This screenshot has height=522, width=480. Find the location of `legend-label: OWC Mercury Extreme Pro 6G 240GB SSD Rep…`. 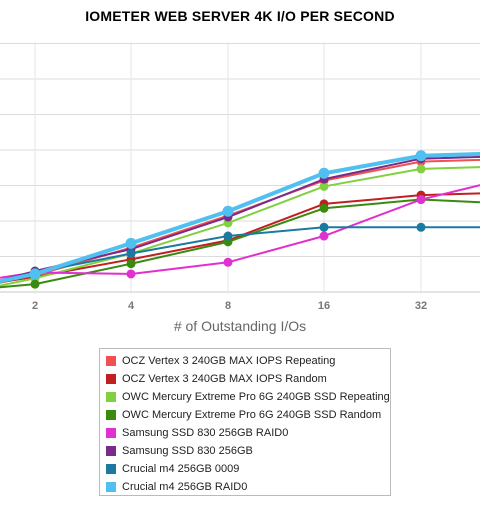

legend-label: OWC Mercury Extreme Pro 6G 240GB SSD Rep… is located at coordinates (256, 397).